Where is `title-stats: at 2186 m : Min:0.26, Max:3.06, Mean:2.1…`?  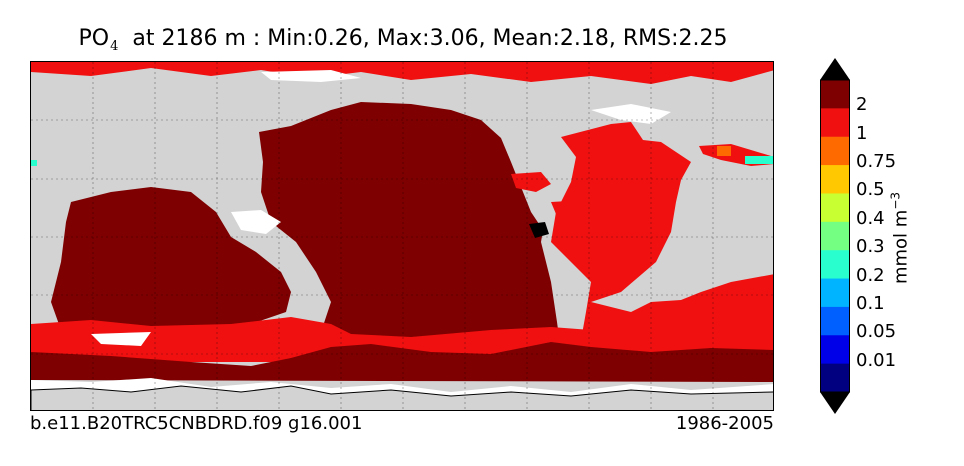
title-stats: at 2186 m : Min:0.26, Max:3.06, Mean:2.1… is located at coordinates (430, 38).